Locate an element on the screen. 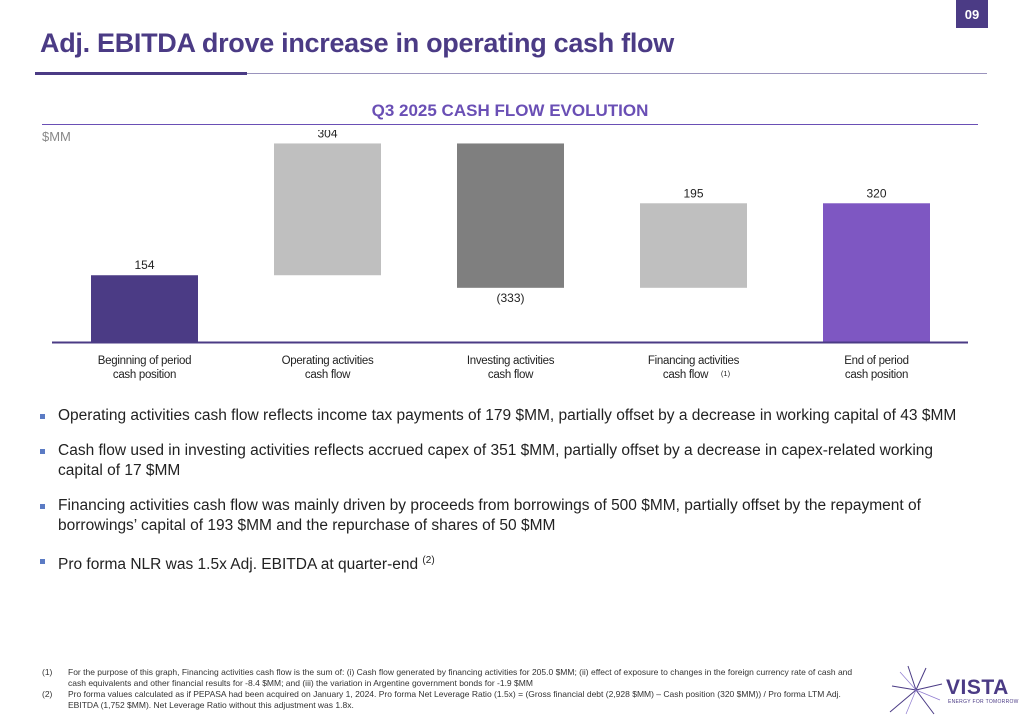 The image size is (1020, 718). logo-tagline: ENERGY FOR TOMORROW is located at coordinates (983, 702).